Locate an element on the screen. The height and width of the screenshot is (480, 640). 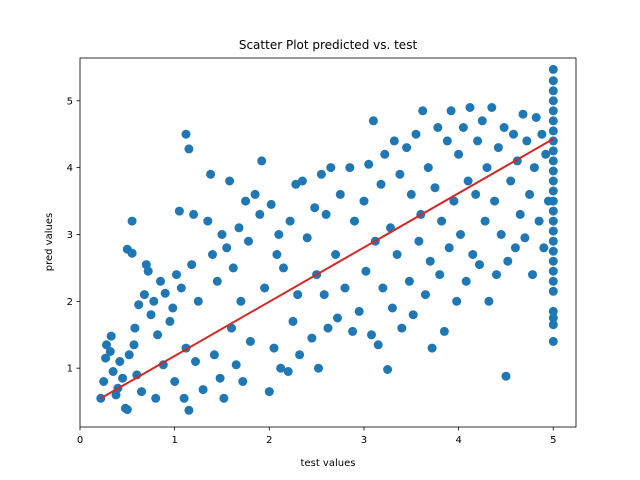
x-tick-label: 2 is located at coordinates (269, 440).